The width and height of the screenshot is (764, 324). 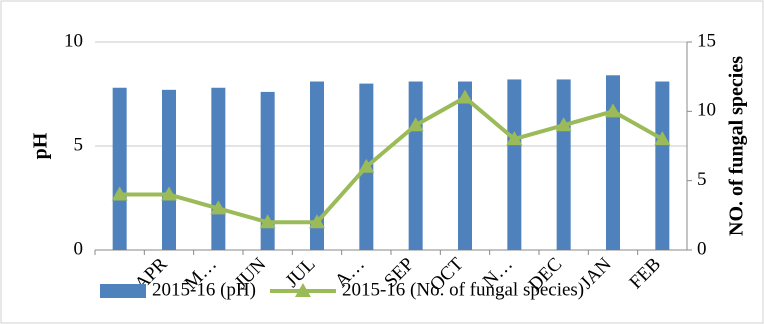 I want to click on legend-label: 2015-16 (No. of fungal species), so click(x=463, y=289).